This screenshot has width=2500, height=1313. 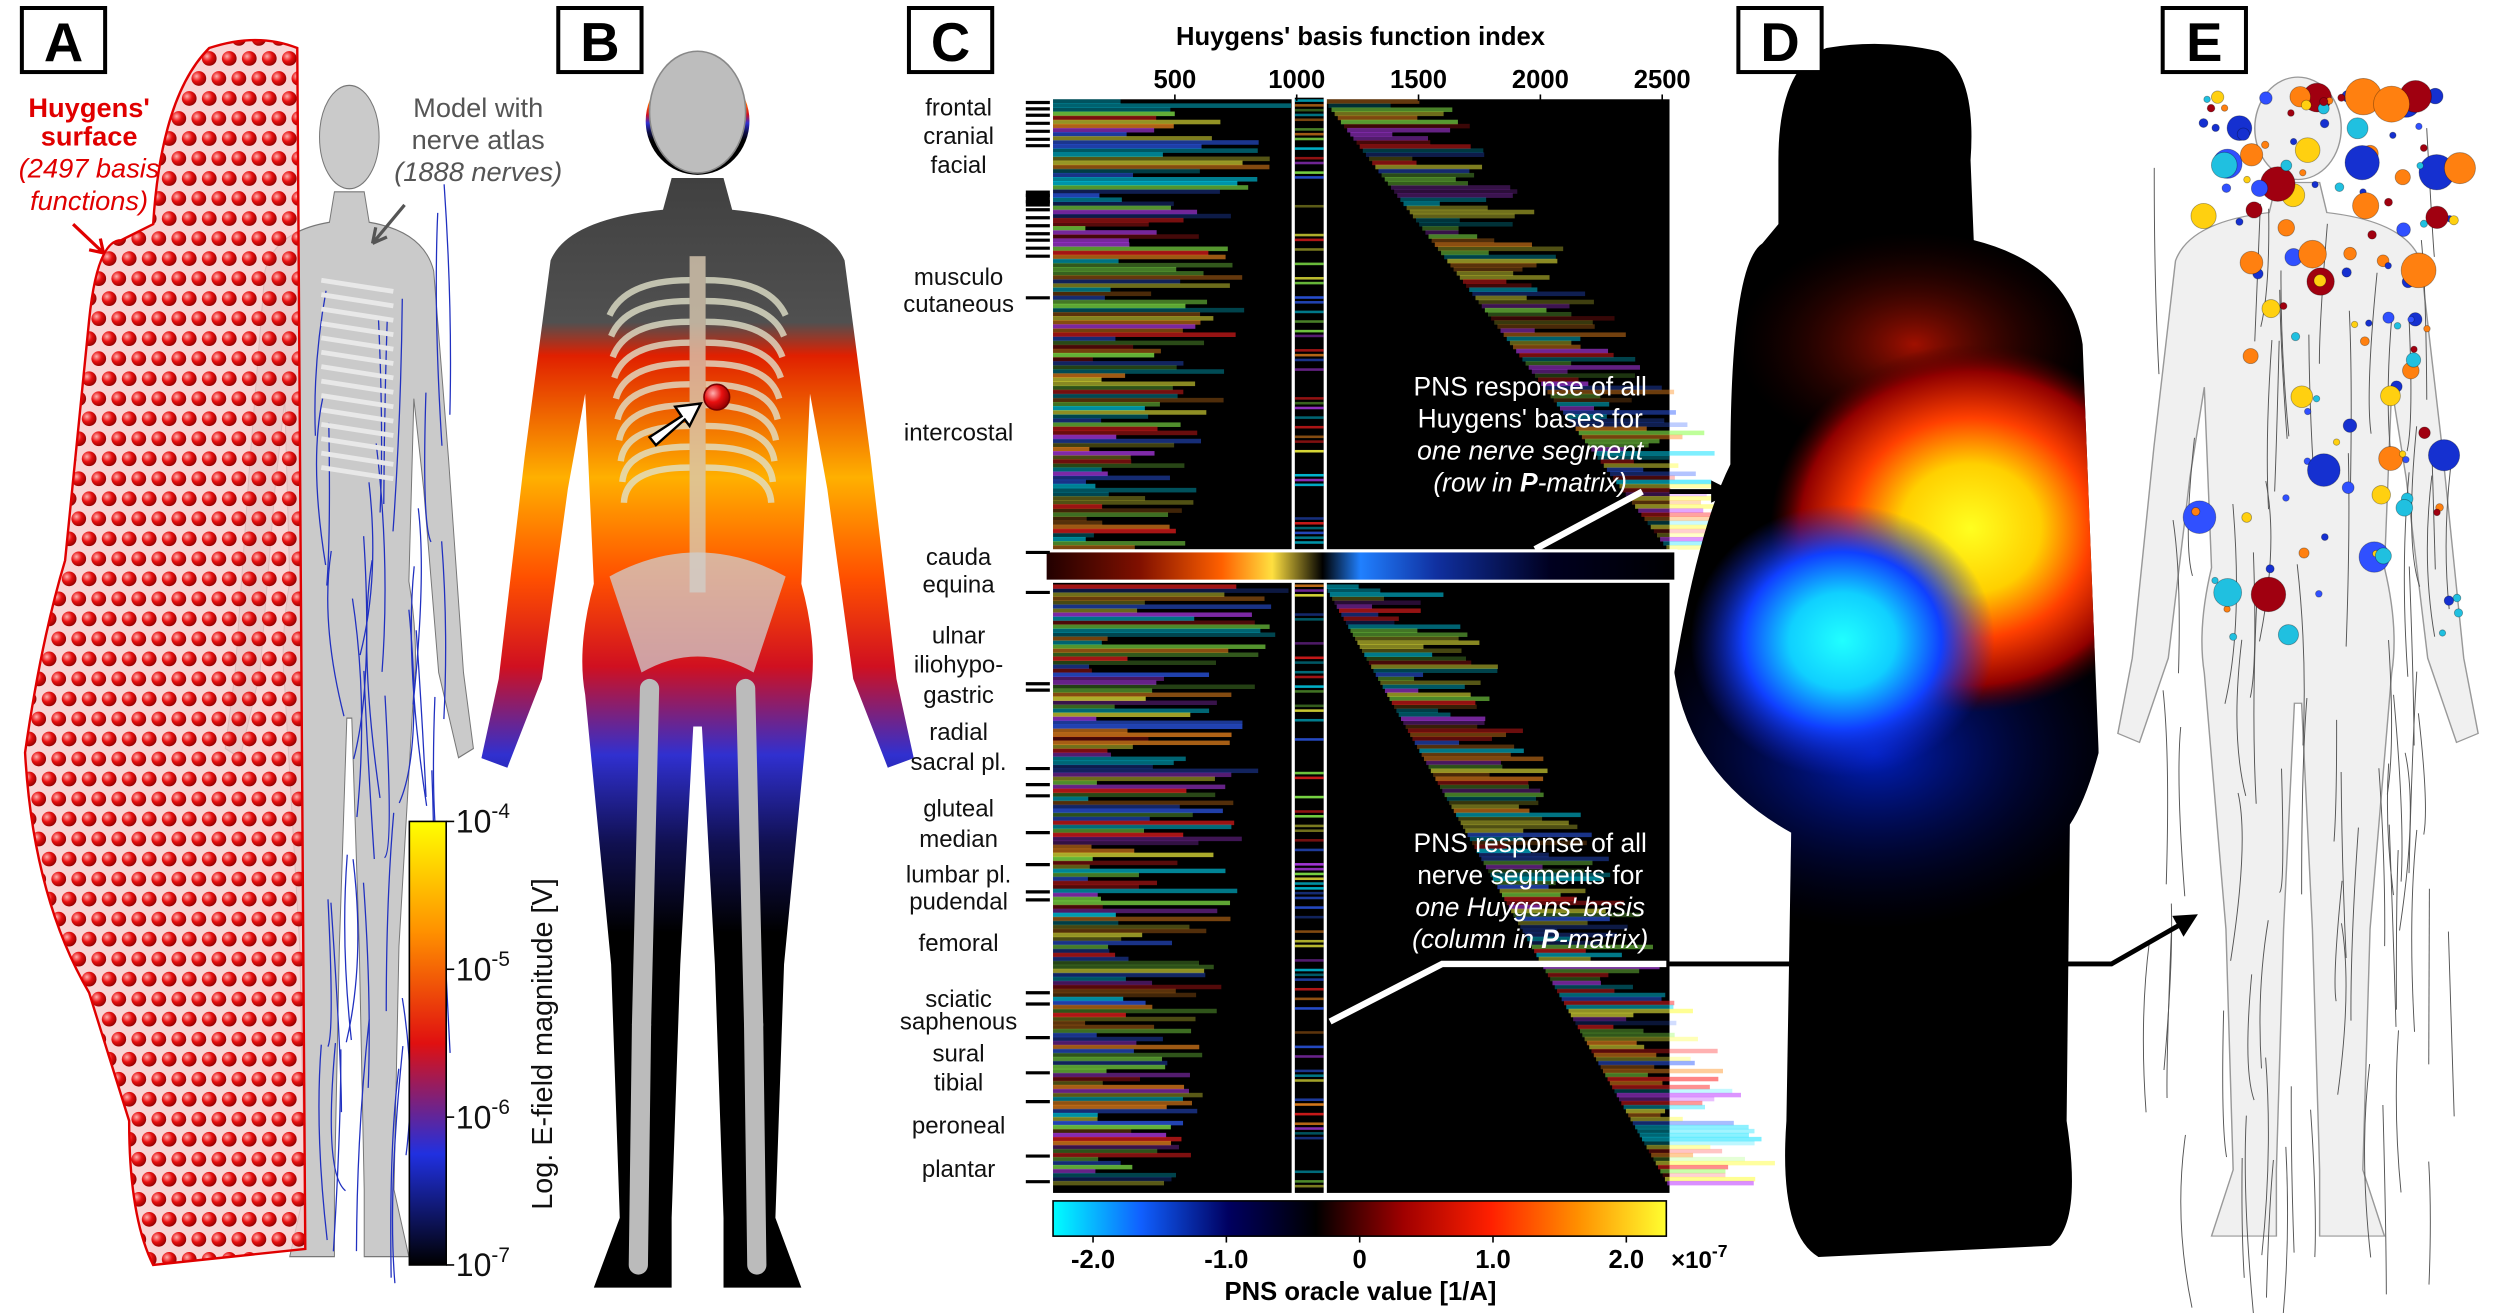 What do you see at coordinates (1779, 42) in the screenshot?
I see `panel-label: D` at bounding box center [1779, 42].